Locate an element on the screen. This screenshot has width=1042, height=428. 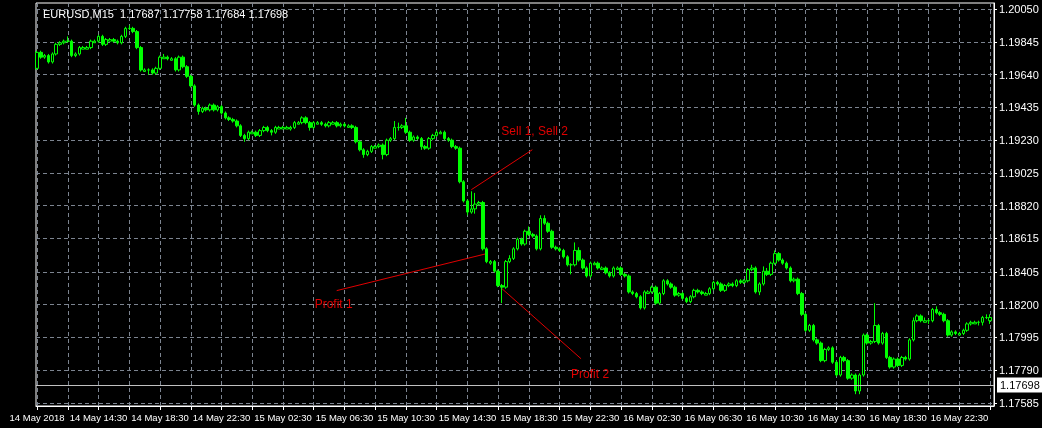
y-tick-label: 1.17790 is located at coordinates (1019, 370).